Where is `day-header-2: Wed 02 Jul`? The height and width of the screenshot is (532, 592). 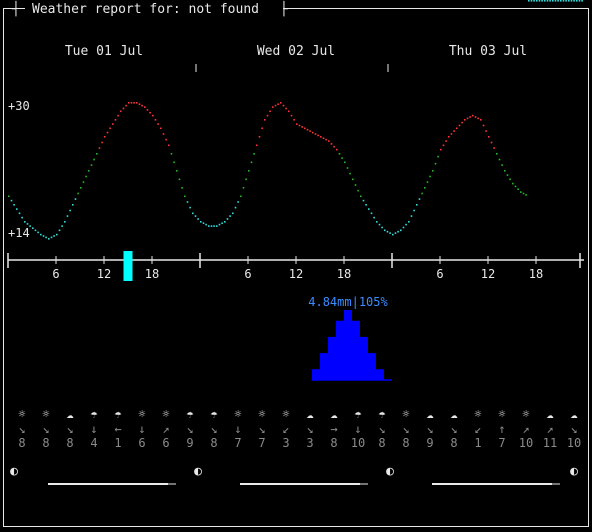
day-header-2: Wed 02 Jul is located at coordinates (296, 51).